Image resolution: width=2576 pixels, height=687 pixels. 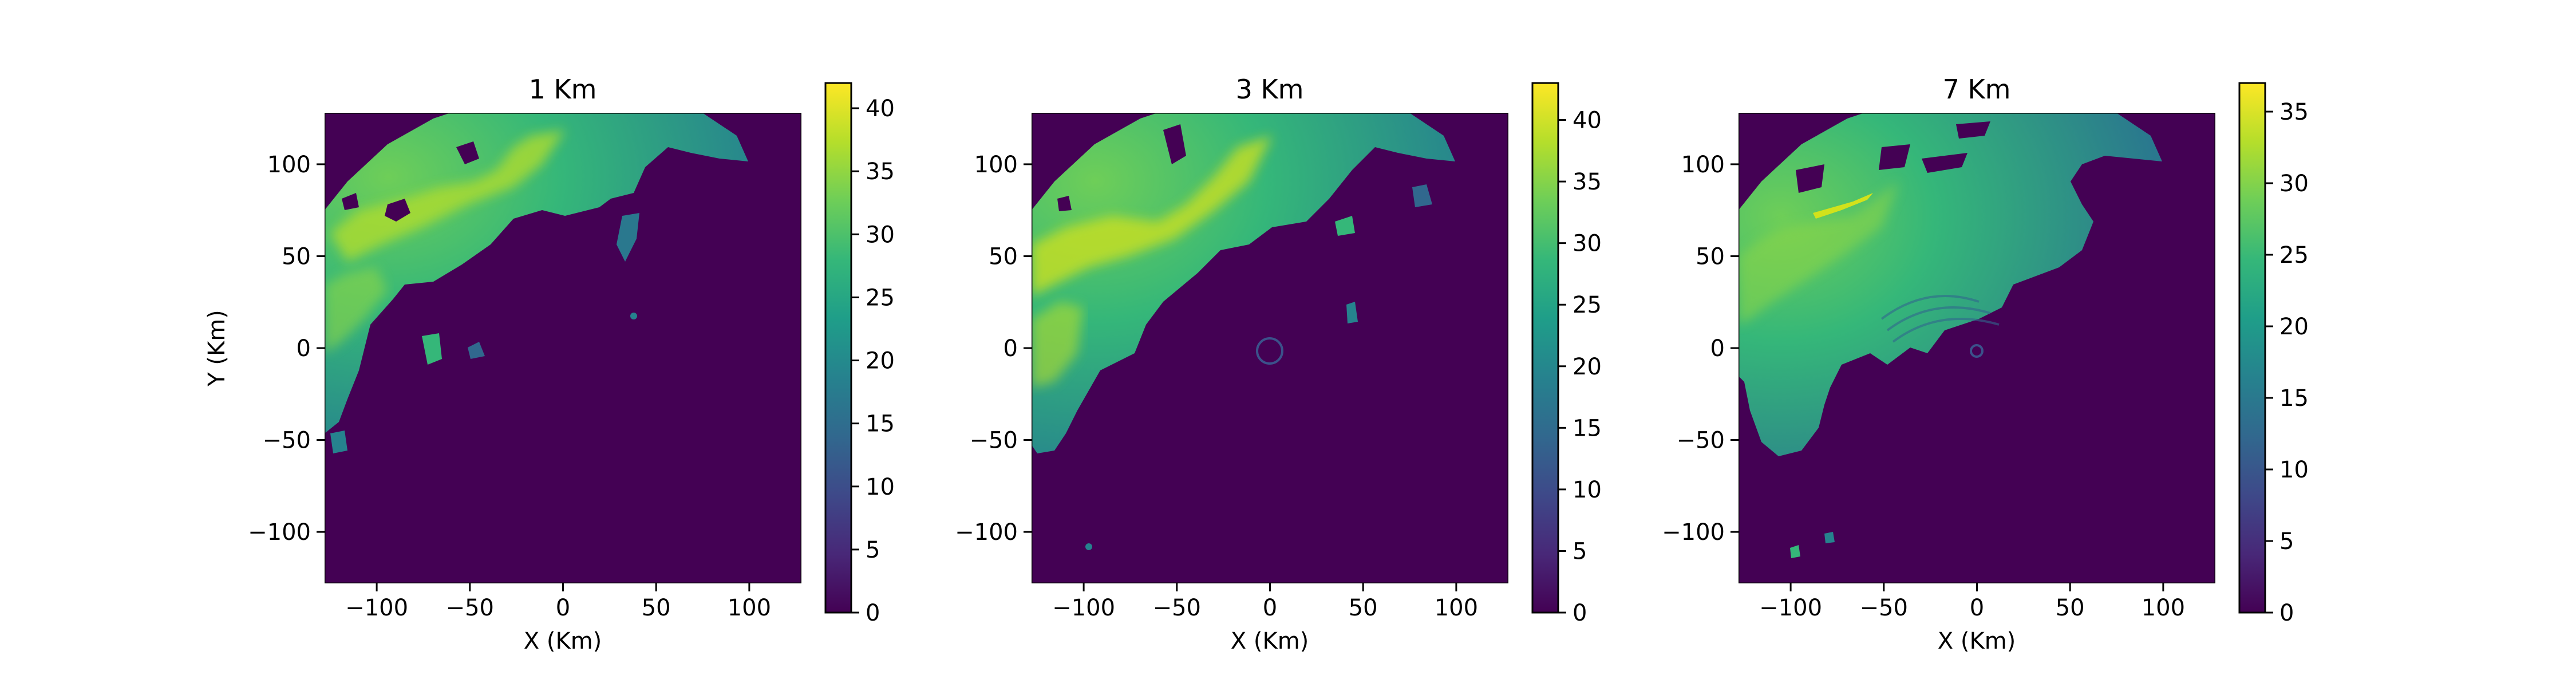 I want to click on panel-1-colorbar: 0 5 10 15 20 25 30 35 40, so click(x=859, y=354).